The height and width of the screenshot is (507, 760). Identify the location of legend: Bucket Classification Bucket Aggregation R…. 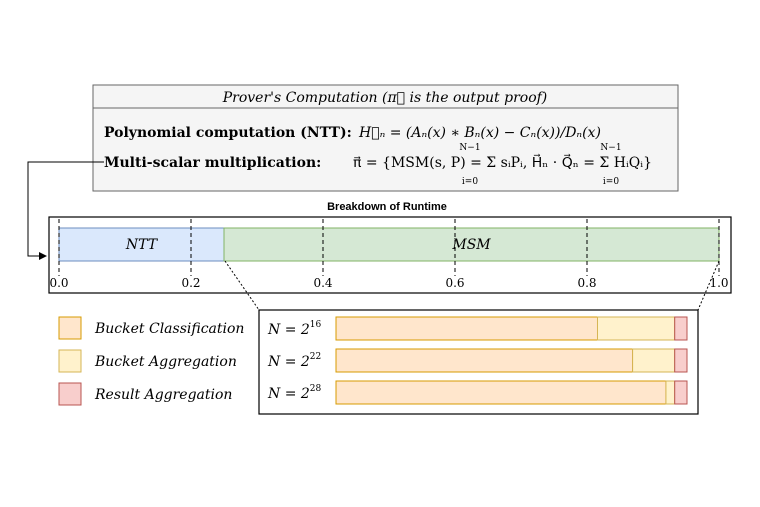
(151, 361).